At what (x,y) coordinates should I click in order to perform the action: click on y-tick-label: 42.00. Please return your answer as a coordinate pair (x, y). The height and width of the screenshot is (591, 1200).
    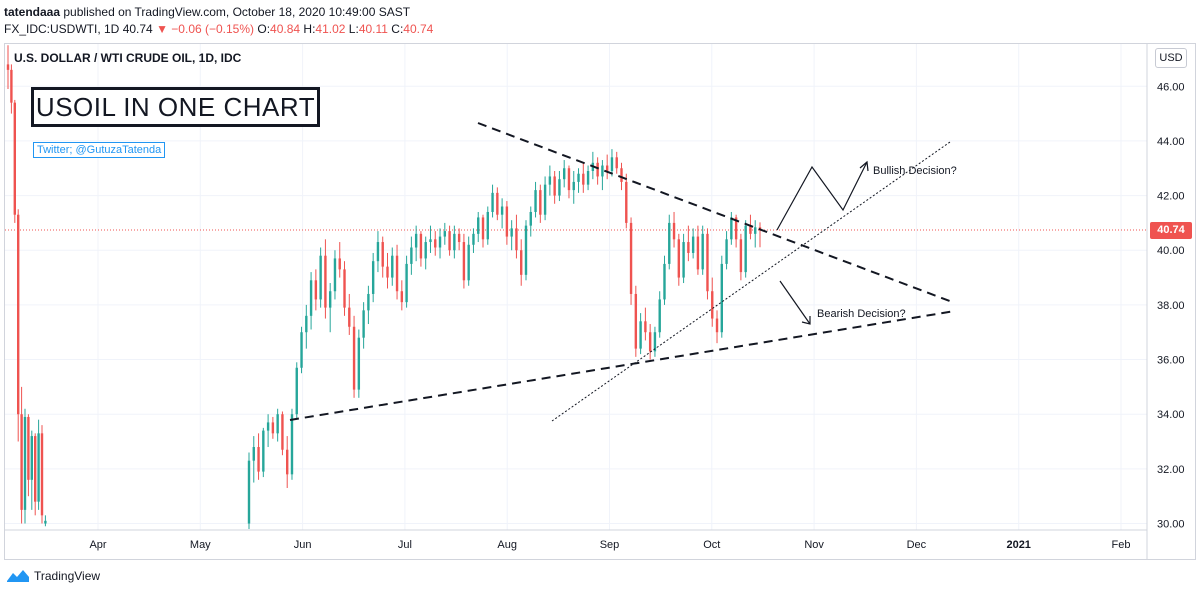
    Looking at the image, I should click on (1171, 197).